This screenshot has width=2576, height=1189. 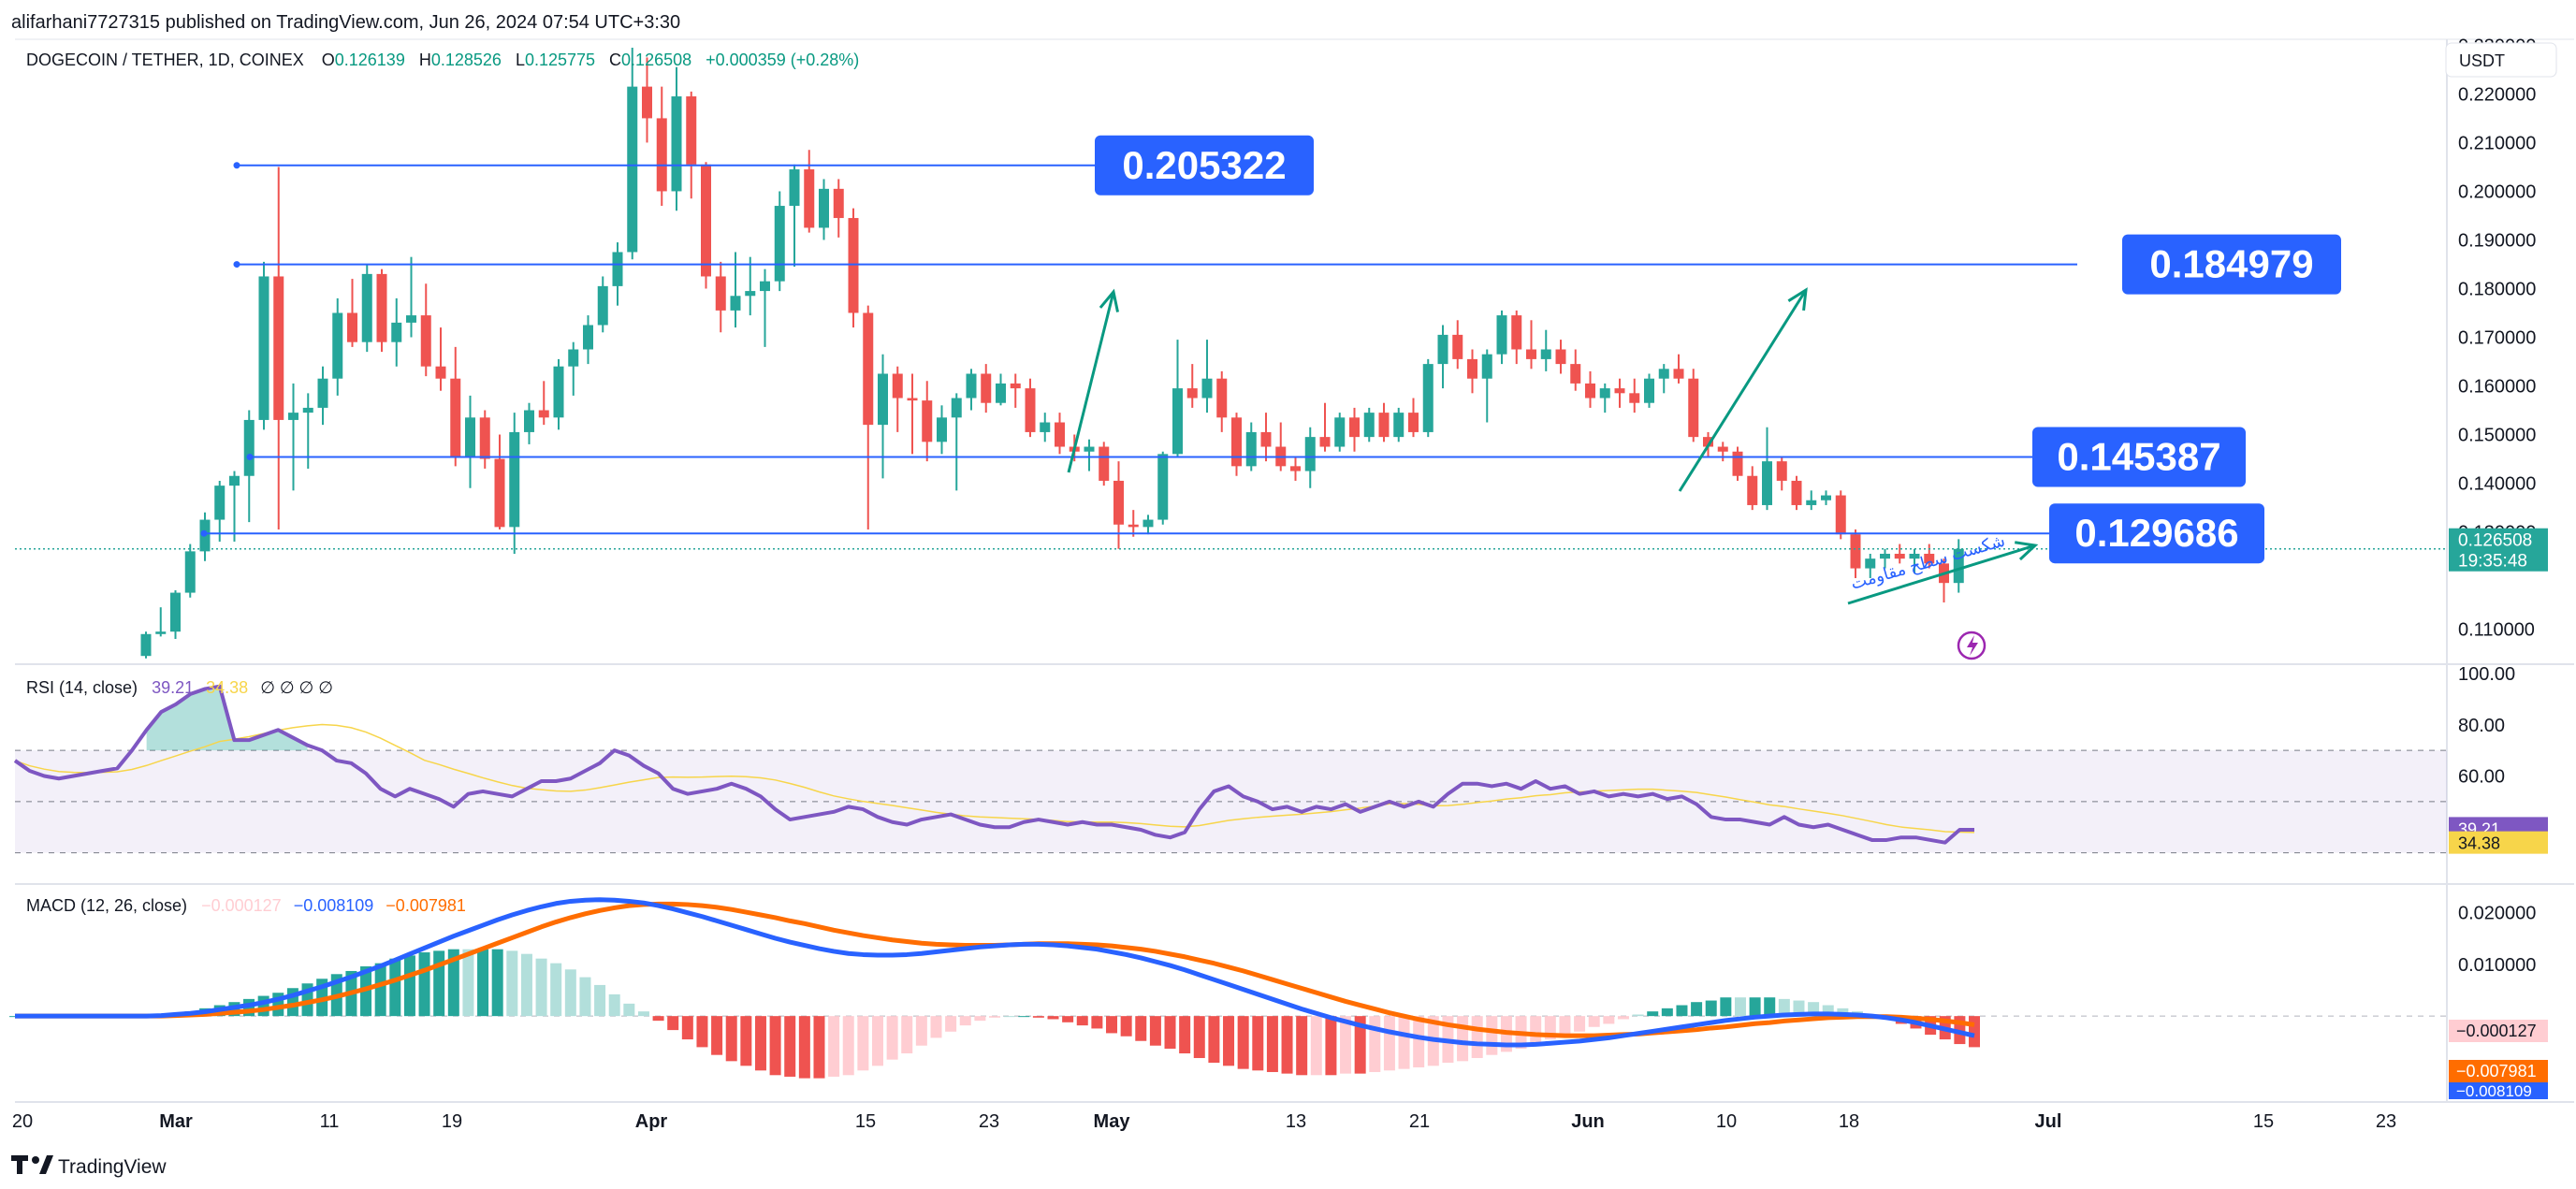 What do you see at coordinates (334, 905) in the screenshot?
I see `macd-legend-value: −0.008109` at bounding box center [334, 905].